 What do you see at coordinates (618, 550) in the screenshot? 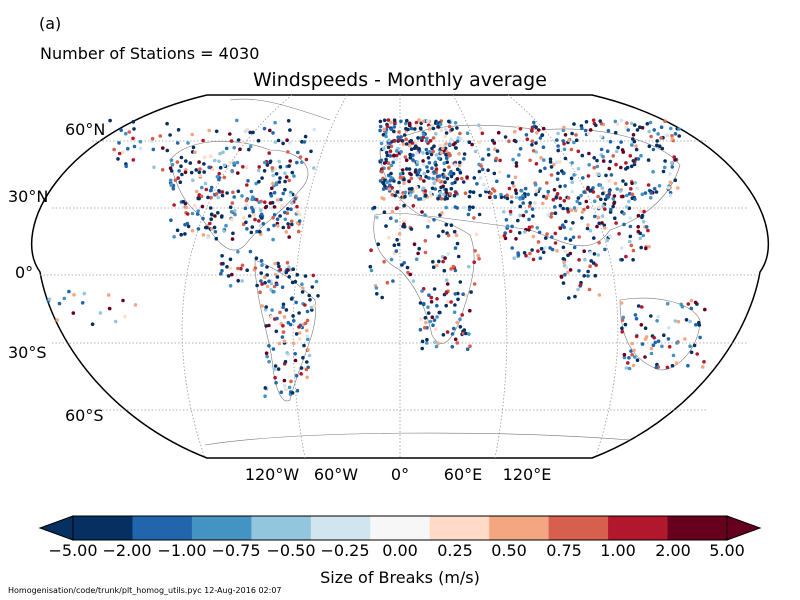
I see `colorbar-tick-label: 1.00` at bounding box center [618, 550].